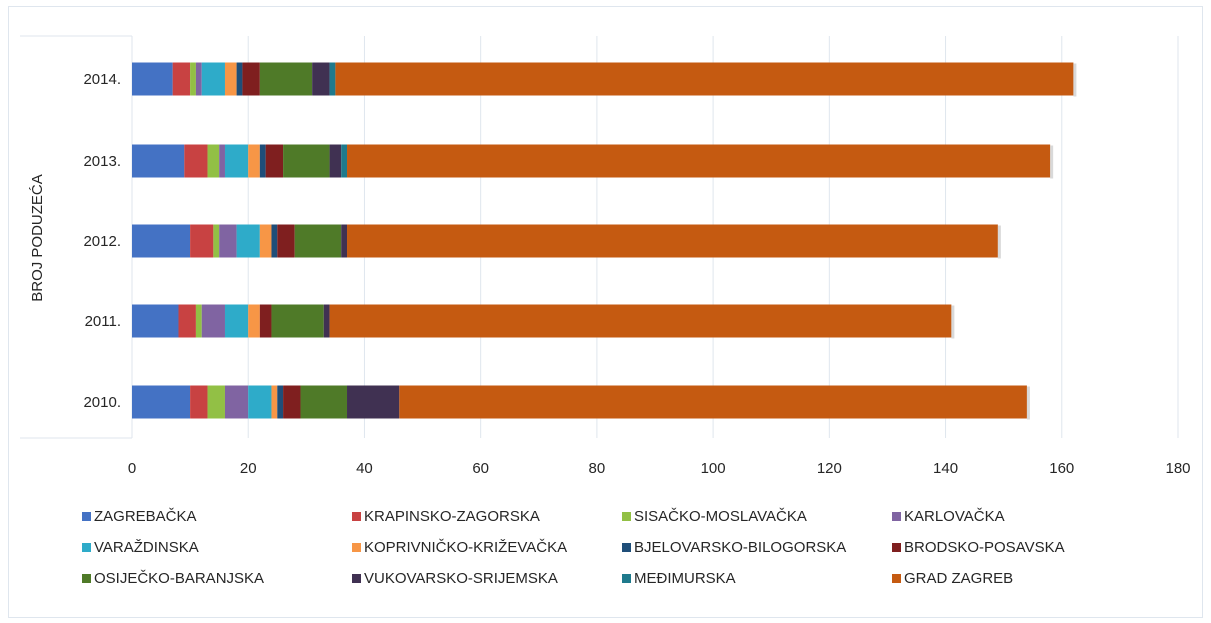  I want to click on legend-item: OSIJEČKO-BARANJSKA, so click(173, 578).